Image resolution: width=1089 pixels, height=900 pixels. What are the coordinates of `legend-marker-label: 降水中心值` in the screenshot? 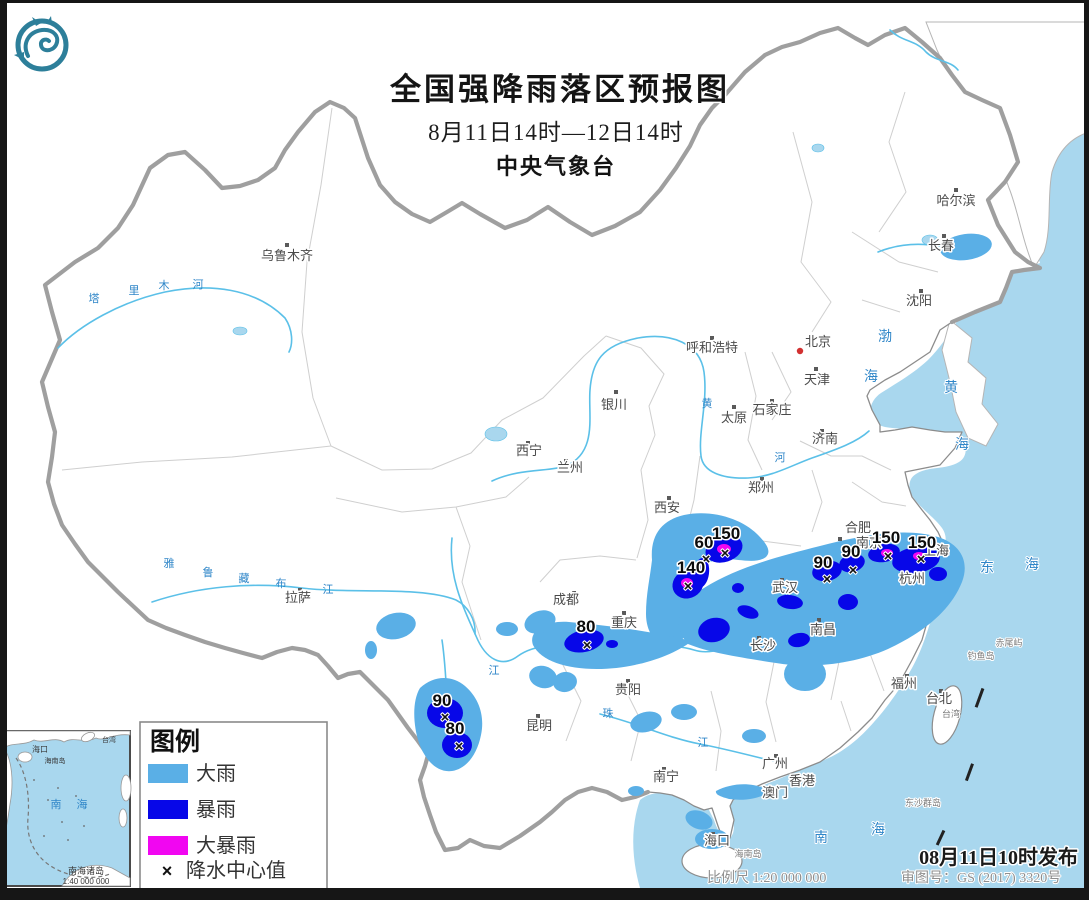 It's located at (236, 870).